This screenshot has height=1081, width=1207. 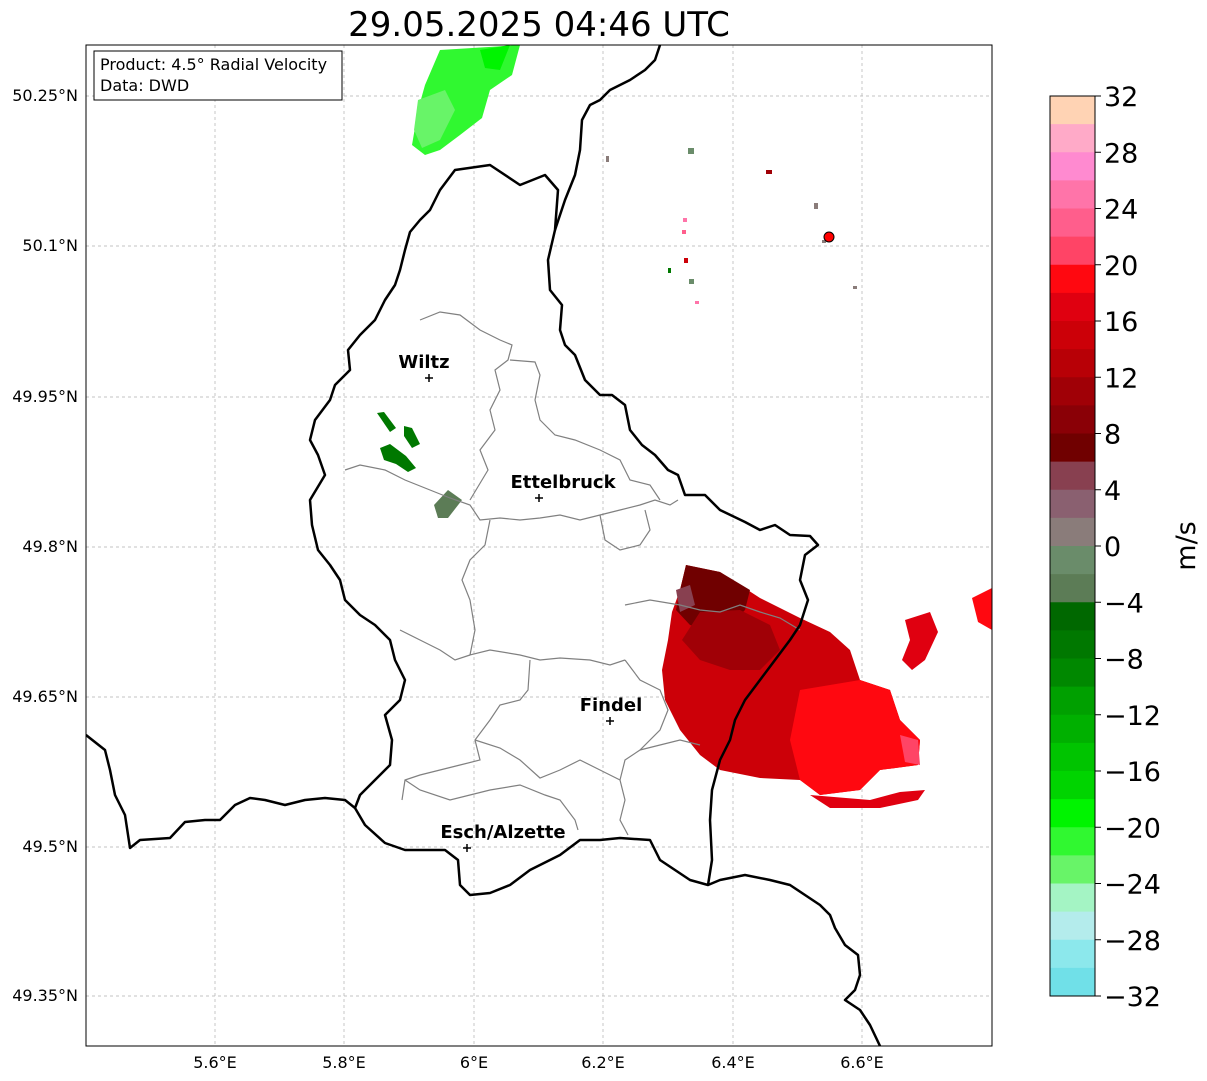 What do you see at coordinates (1121, 97) in the screenshot?
I see `colorbar-tick-label: 32` at bounding box center [1121, 97].